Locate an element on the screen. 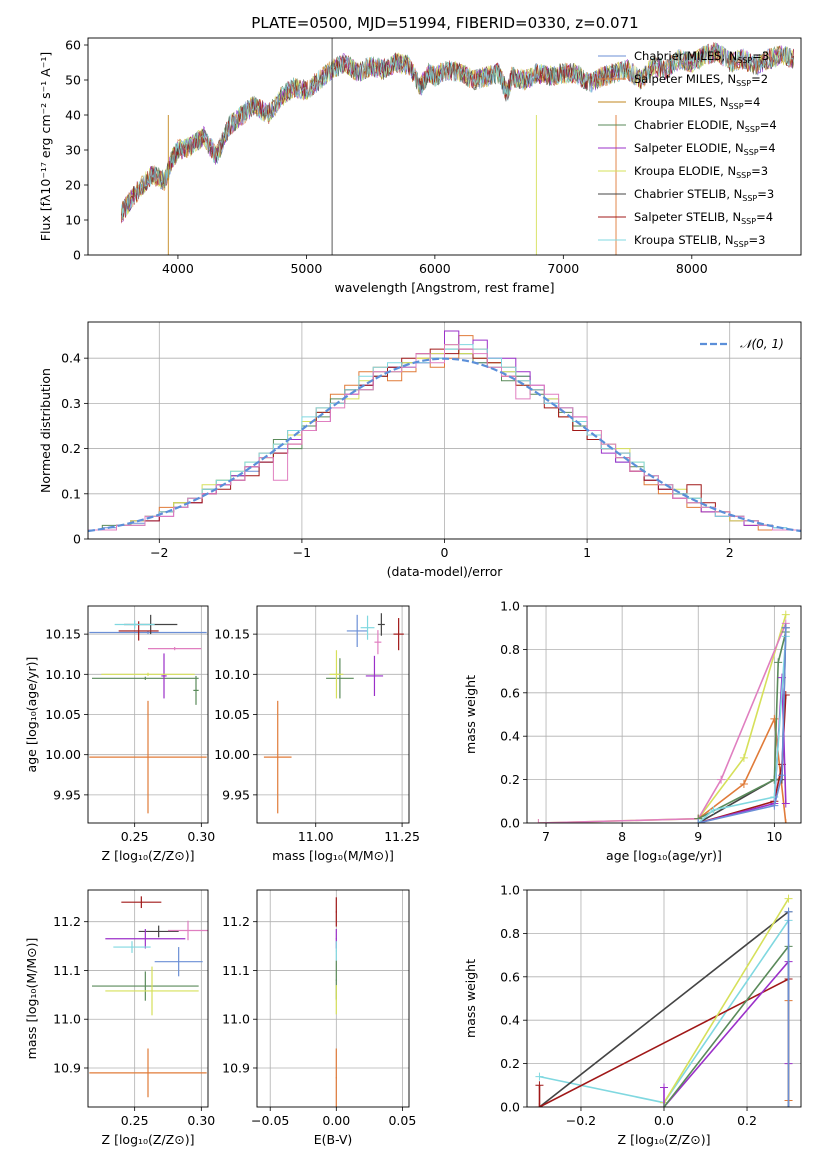  x-tick-label: −1 is located at coordinates (302, 552).